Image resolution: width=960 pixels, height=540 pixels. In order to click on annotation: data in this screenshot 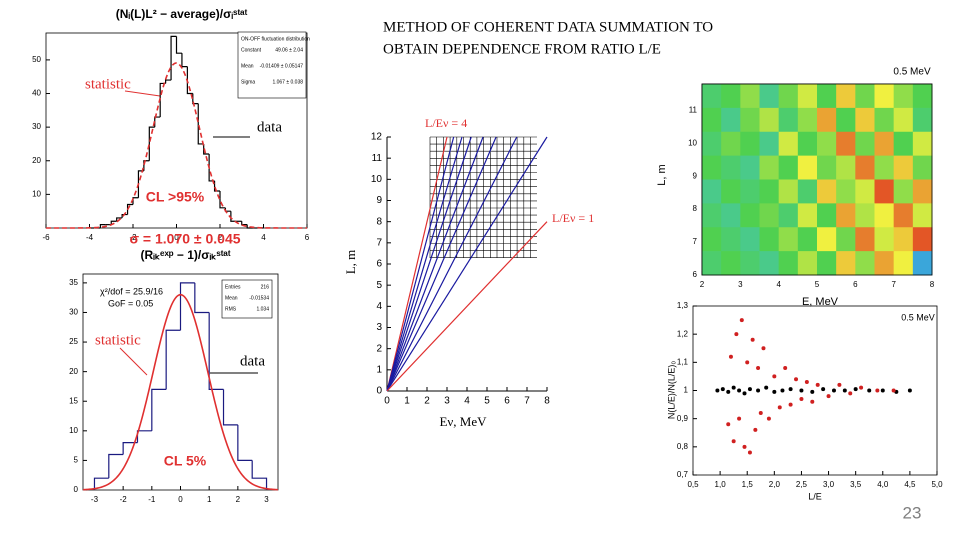, I will do `click(252, 361)`.